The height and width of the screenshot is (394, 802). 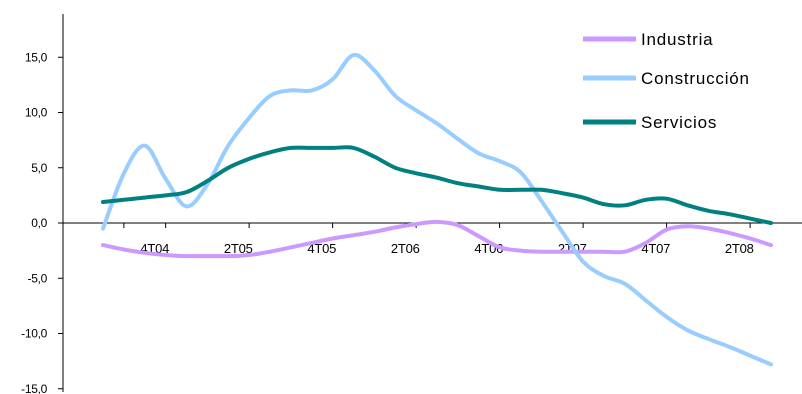 I want to click on x-tick-label: 2T08, so click(x=739, y=248).